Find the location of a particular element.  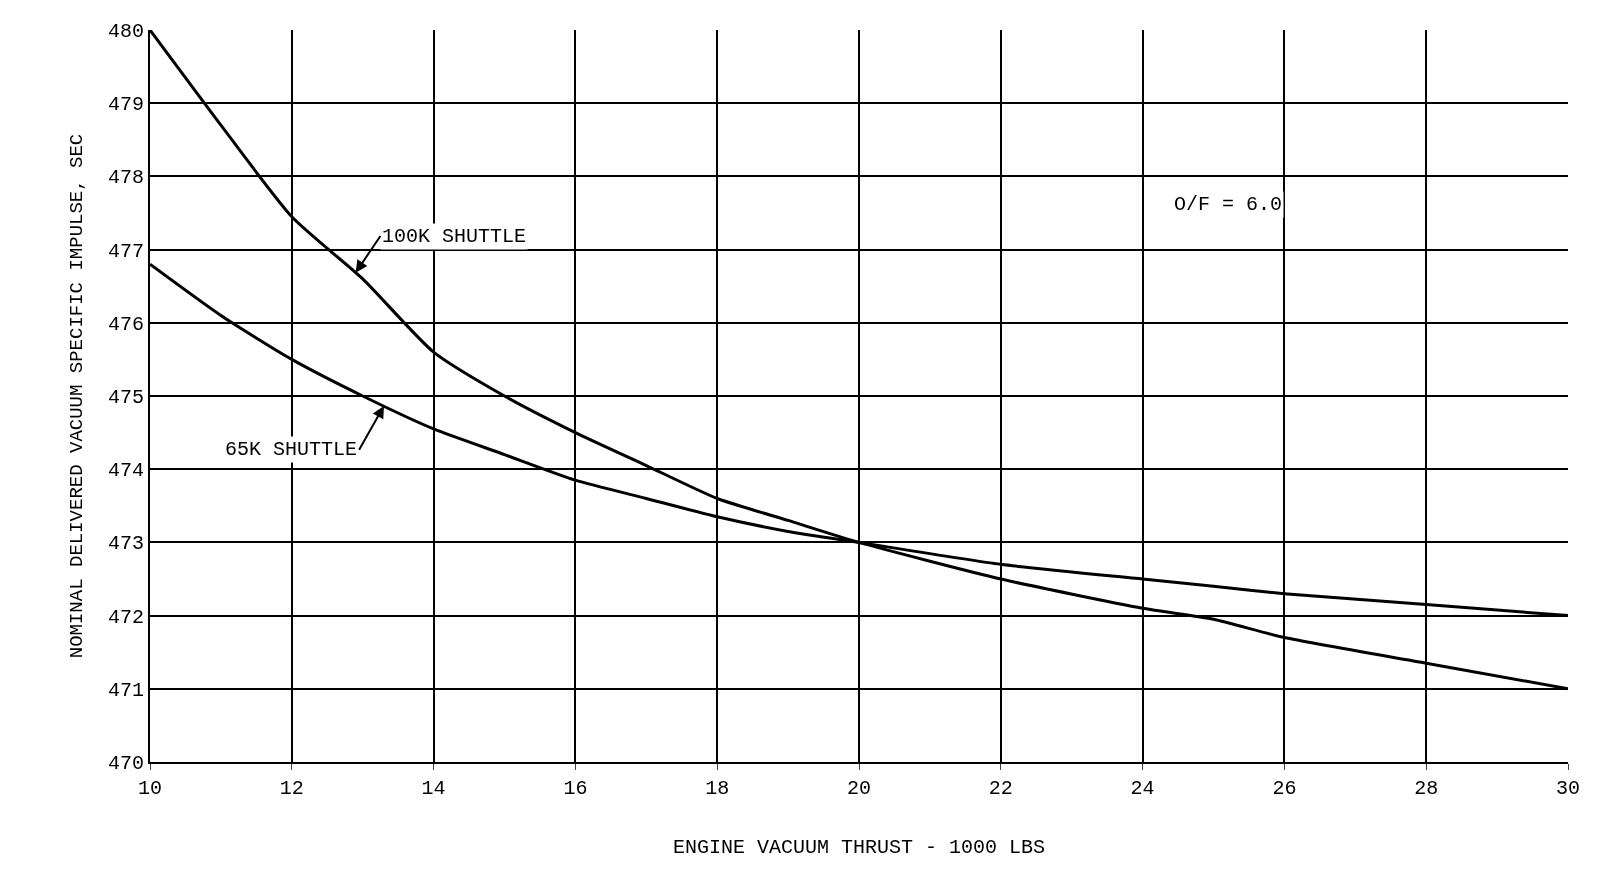

y-tick-label: 472 is located at coordinates (125, 617).